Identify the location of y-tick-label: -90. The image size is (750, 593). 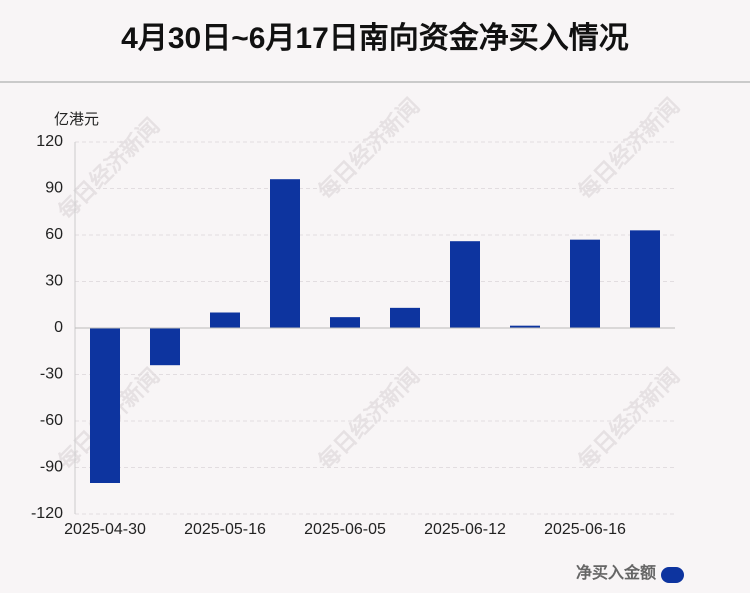
(51, 467).